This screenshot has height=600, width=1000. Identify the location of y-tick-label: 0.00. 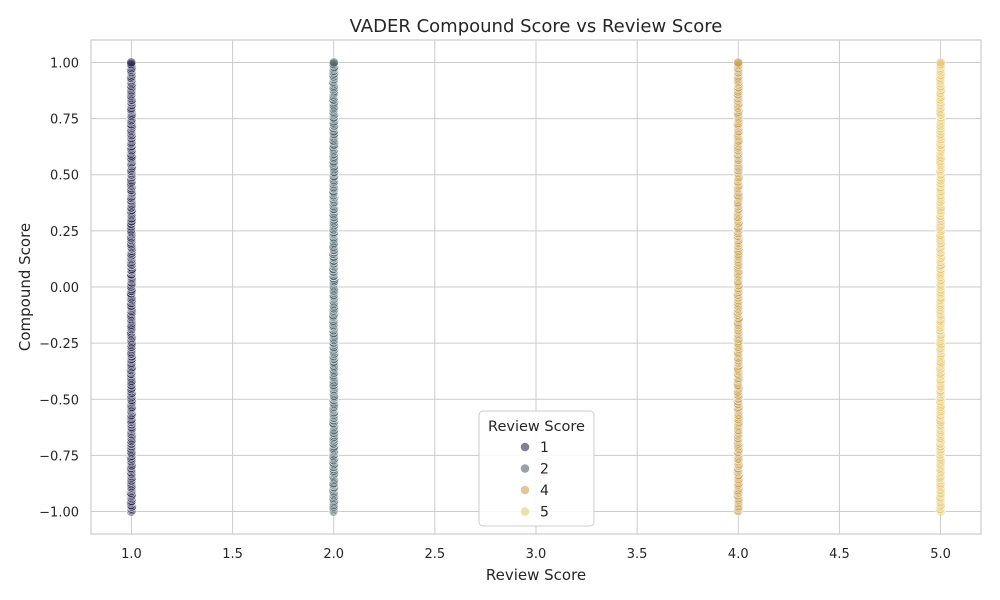
(64, 288).